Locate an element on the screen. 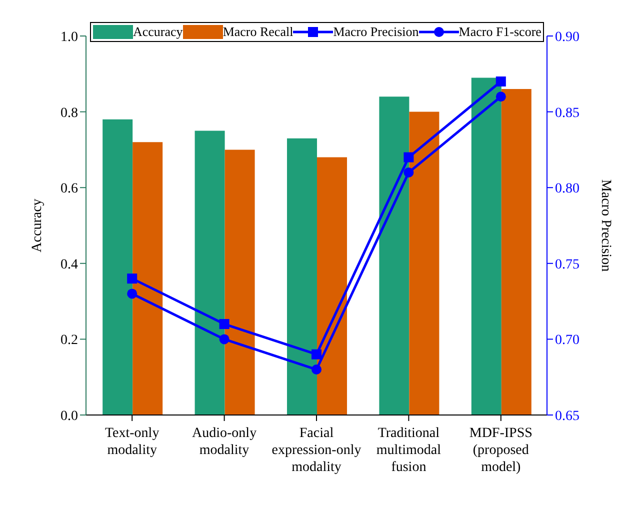  legend-label: Macro Precision is located at coordinates (376, 32).